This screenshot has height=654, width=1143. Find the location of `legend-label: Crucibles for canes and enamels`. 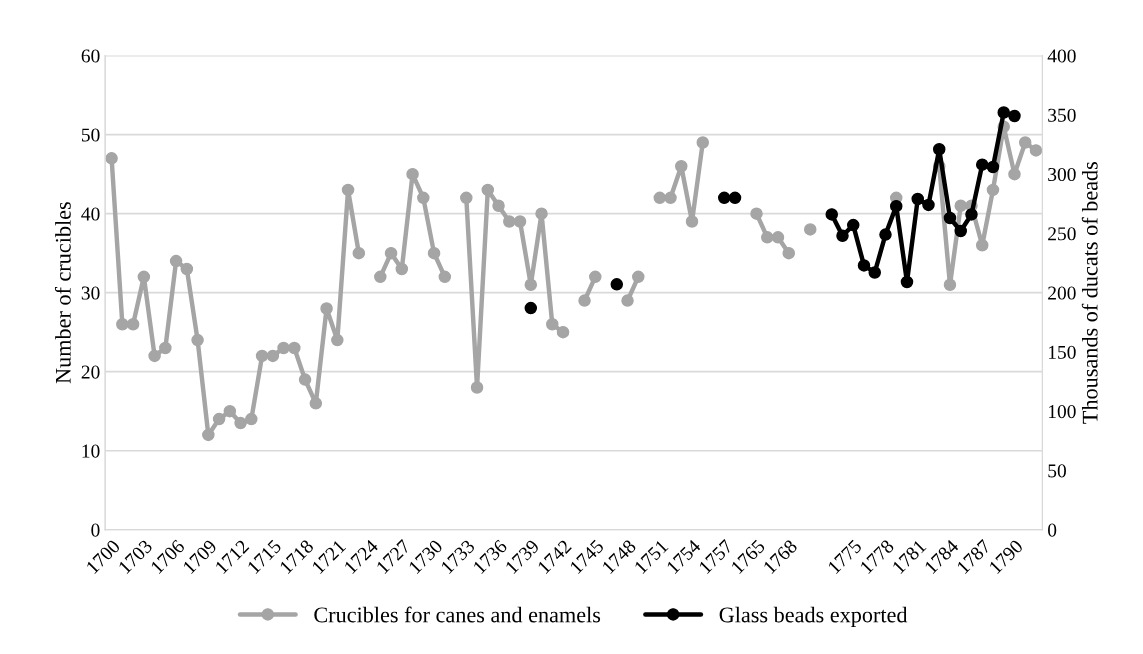

legend-label: Crucibles for canes and enamels is located at coordinates (457, 614).